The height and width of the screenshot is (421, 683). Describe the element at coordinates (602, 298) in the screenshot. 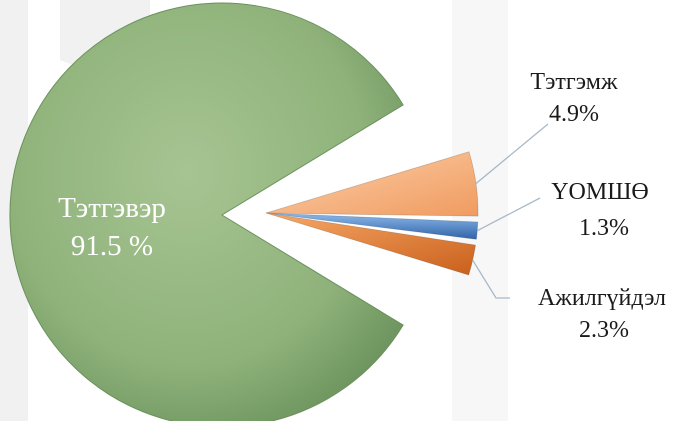

I see `slice-label-ajilguidel: Ажилгүйдэл` at that location.